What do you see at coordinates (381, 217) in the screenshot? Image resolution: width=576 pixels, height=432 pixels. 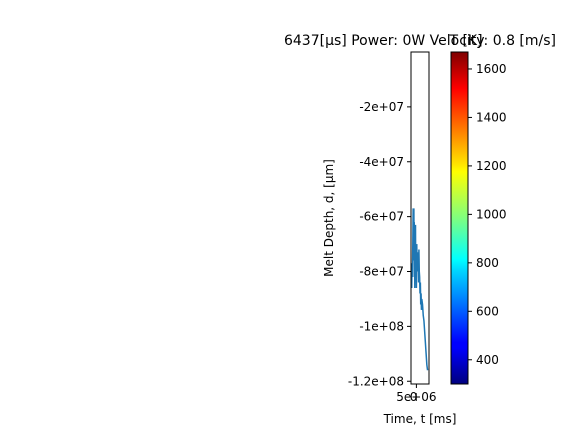 I see `y-tick-label-2: -6e+07` at bounding box center [381, 217].